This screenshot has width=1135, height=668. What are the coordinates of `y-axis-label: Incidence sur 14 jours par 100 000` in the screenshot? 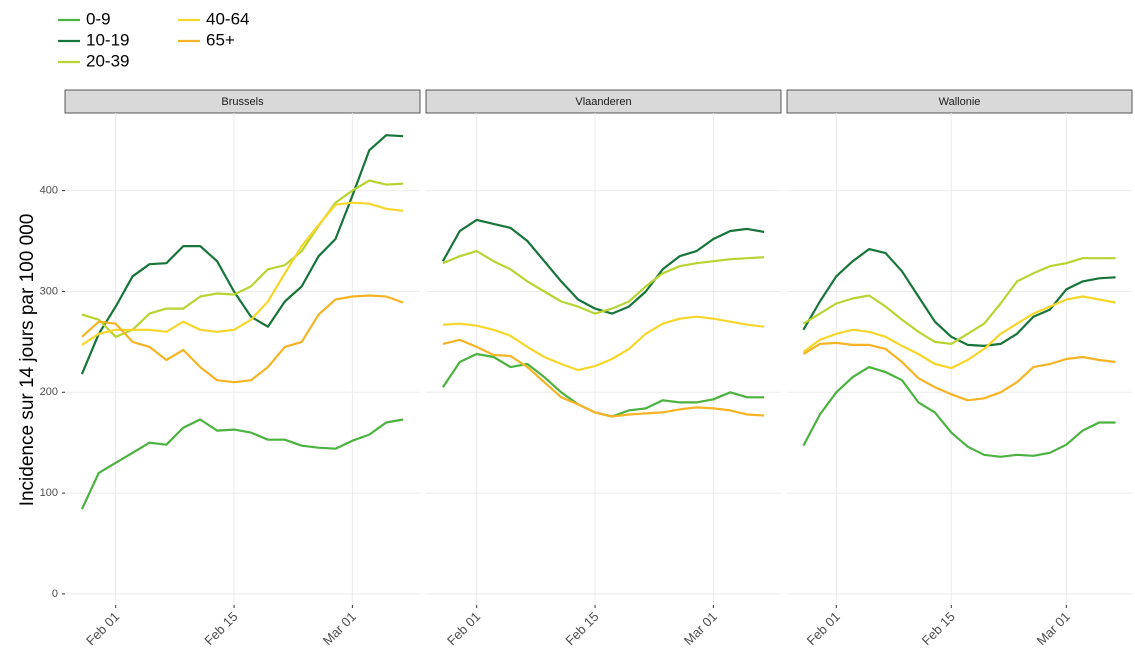 It's located at (27, 360).